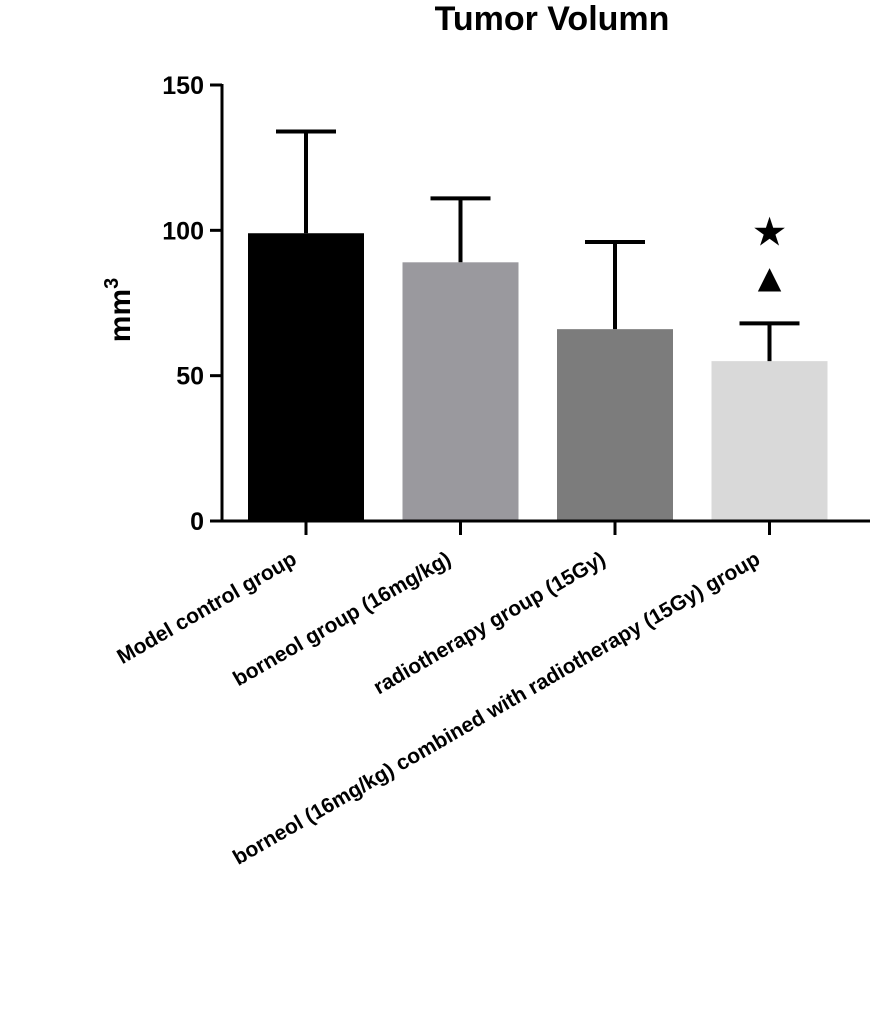 The image size is (886, 1023). I want to click on y-tick-label: 100, so click(183, 231).